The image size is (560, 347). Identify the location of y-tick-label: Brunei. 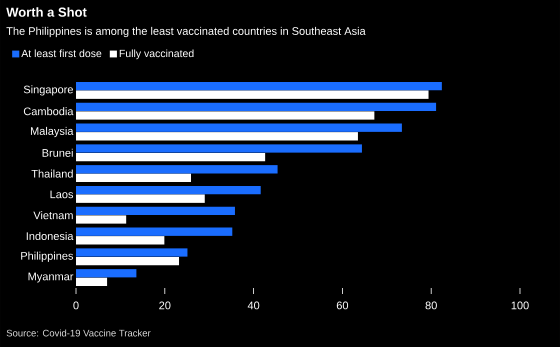
(57, 152).